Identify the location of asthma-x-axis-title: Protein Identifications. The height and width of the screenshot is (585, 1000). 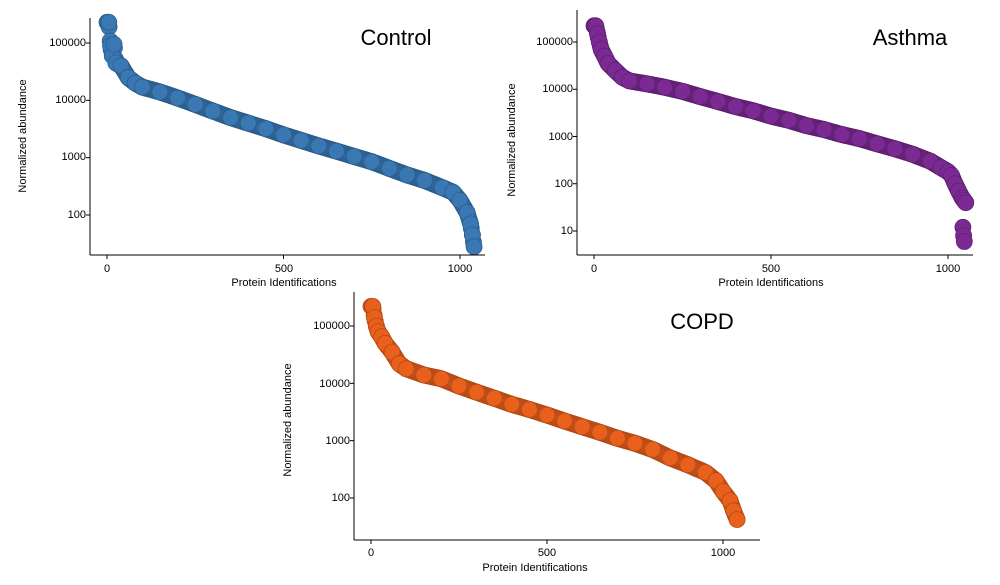
(771, 283).